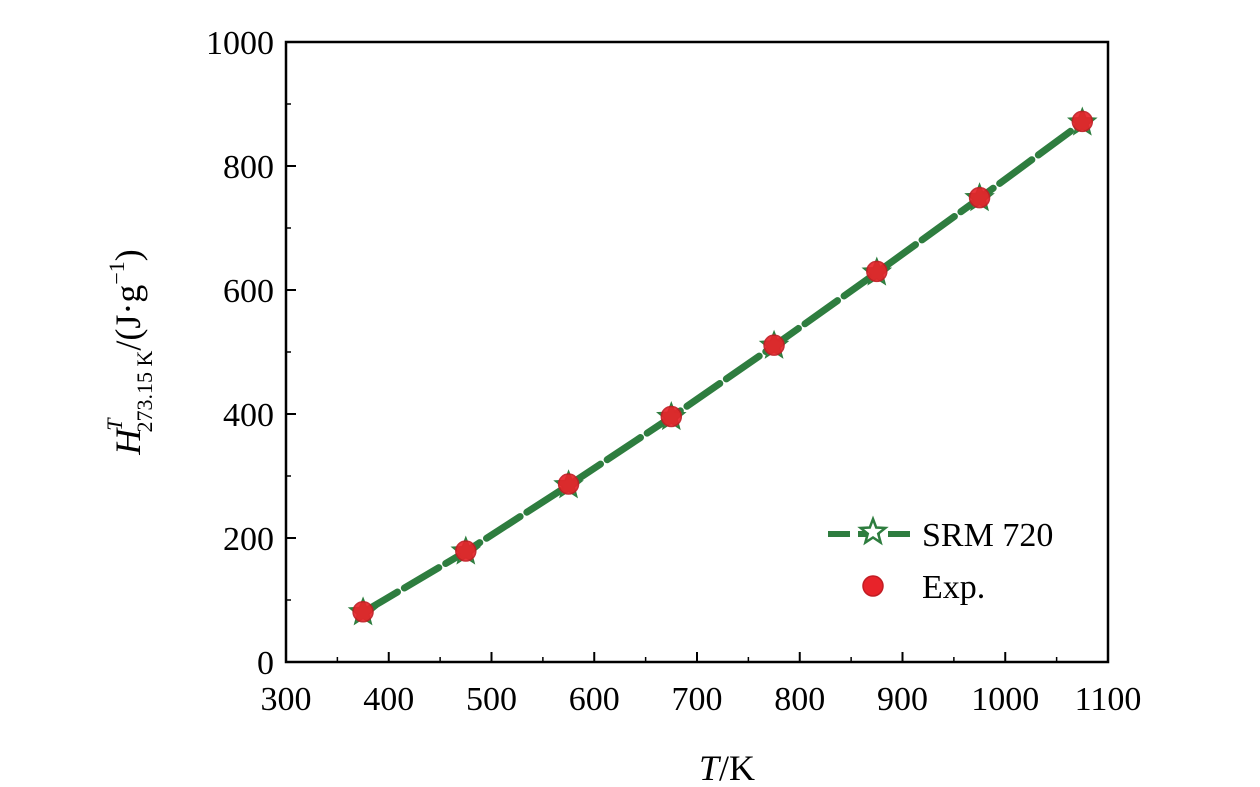 The image size is (1260, 787). What do you see at coordinates (248, 167) in the screenshot?
I see `y-tick-label: 800` at bounding box center [248, 167].